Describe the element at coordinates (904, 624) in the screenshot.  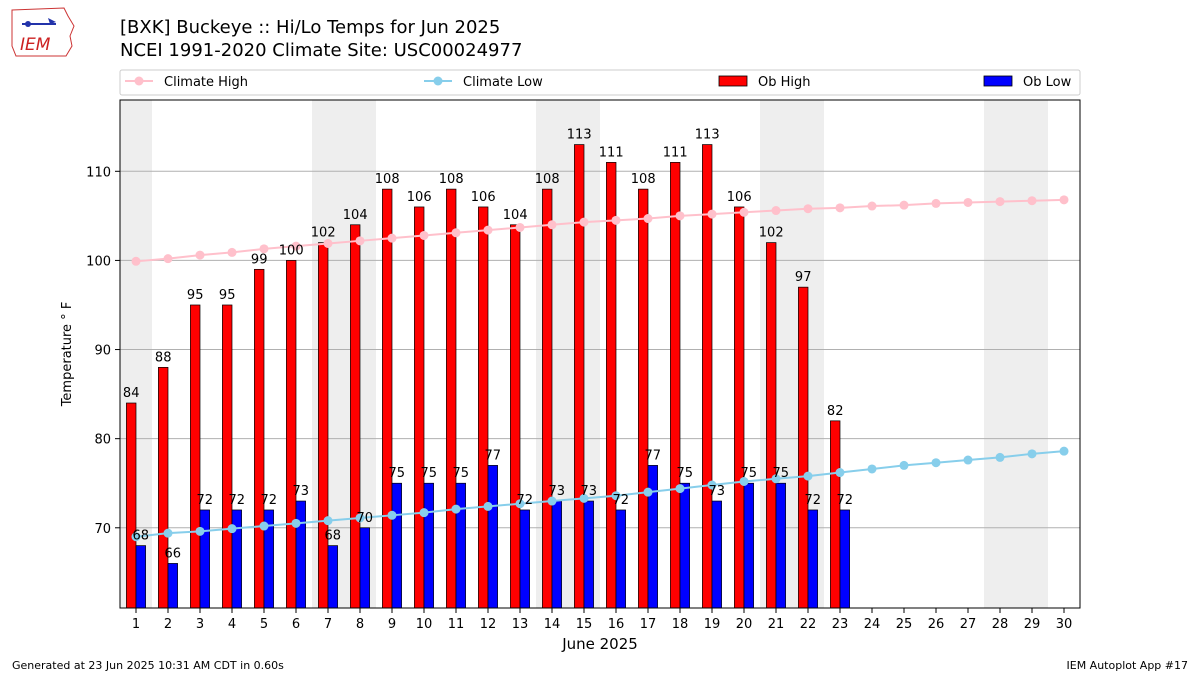
I see `x-tick-label: 25` at that location.